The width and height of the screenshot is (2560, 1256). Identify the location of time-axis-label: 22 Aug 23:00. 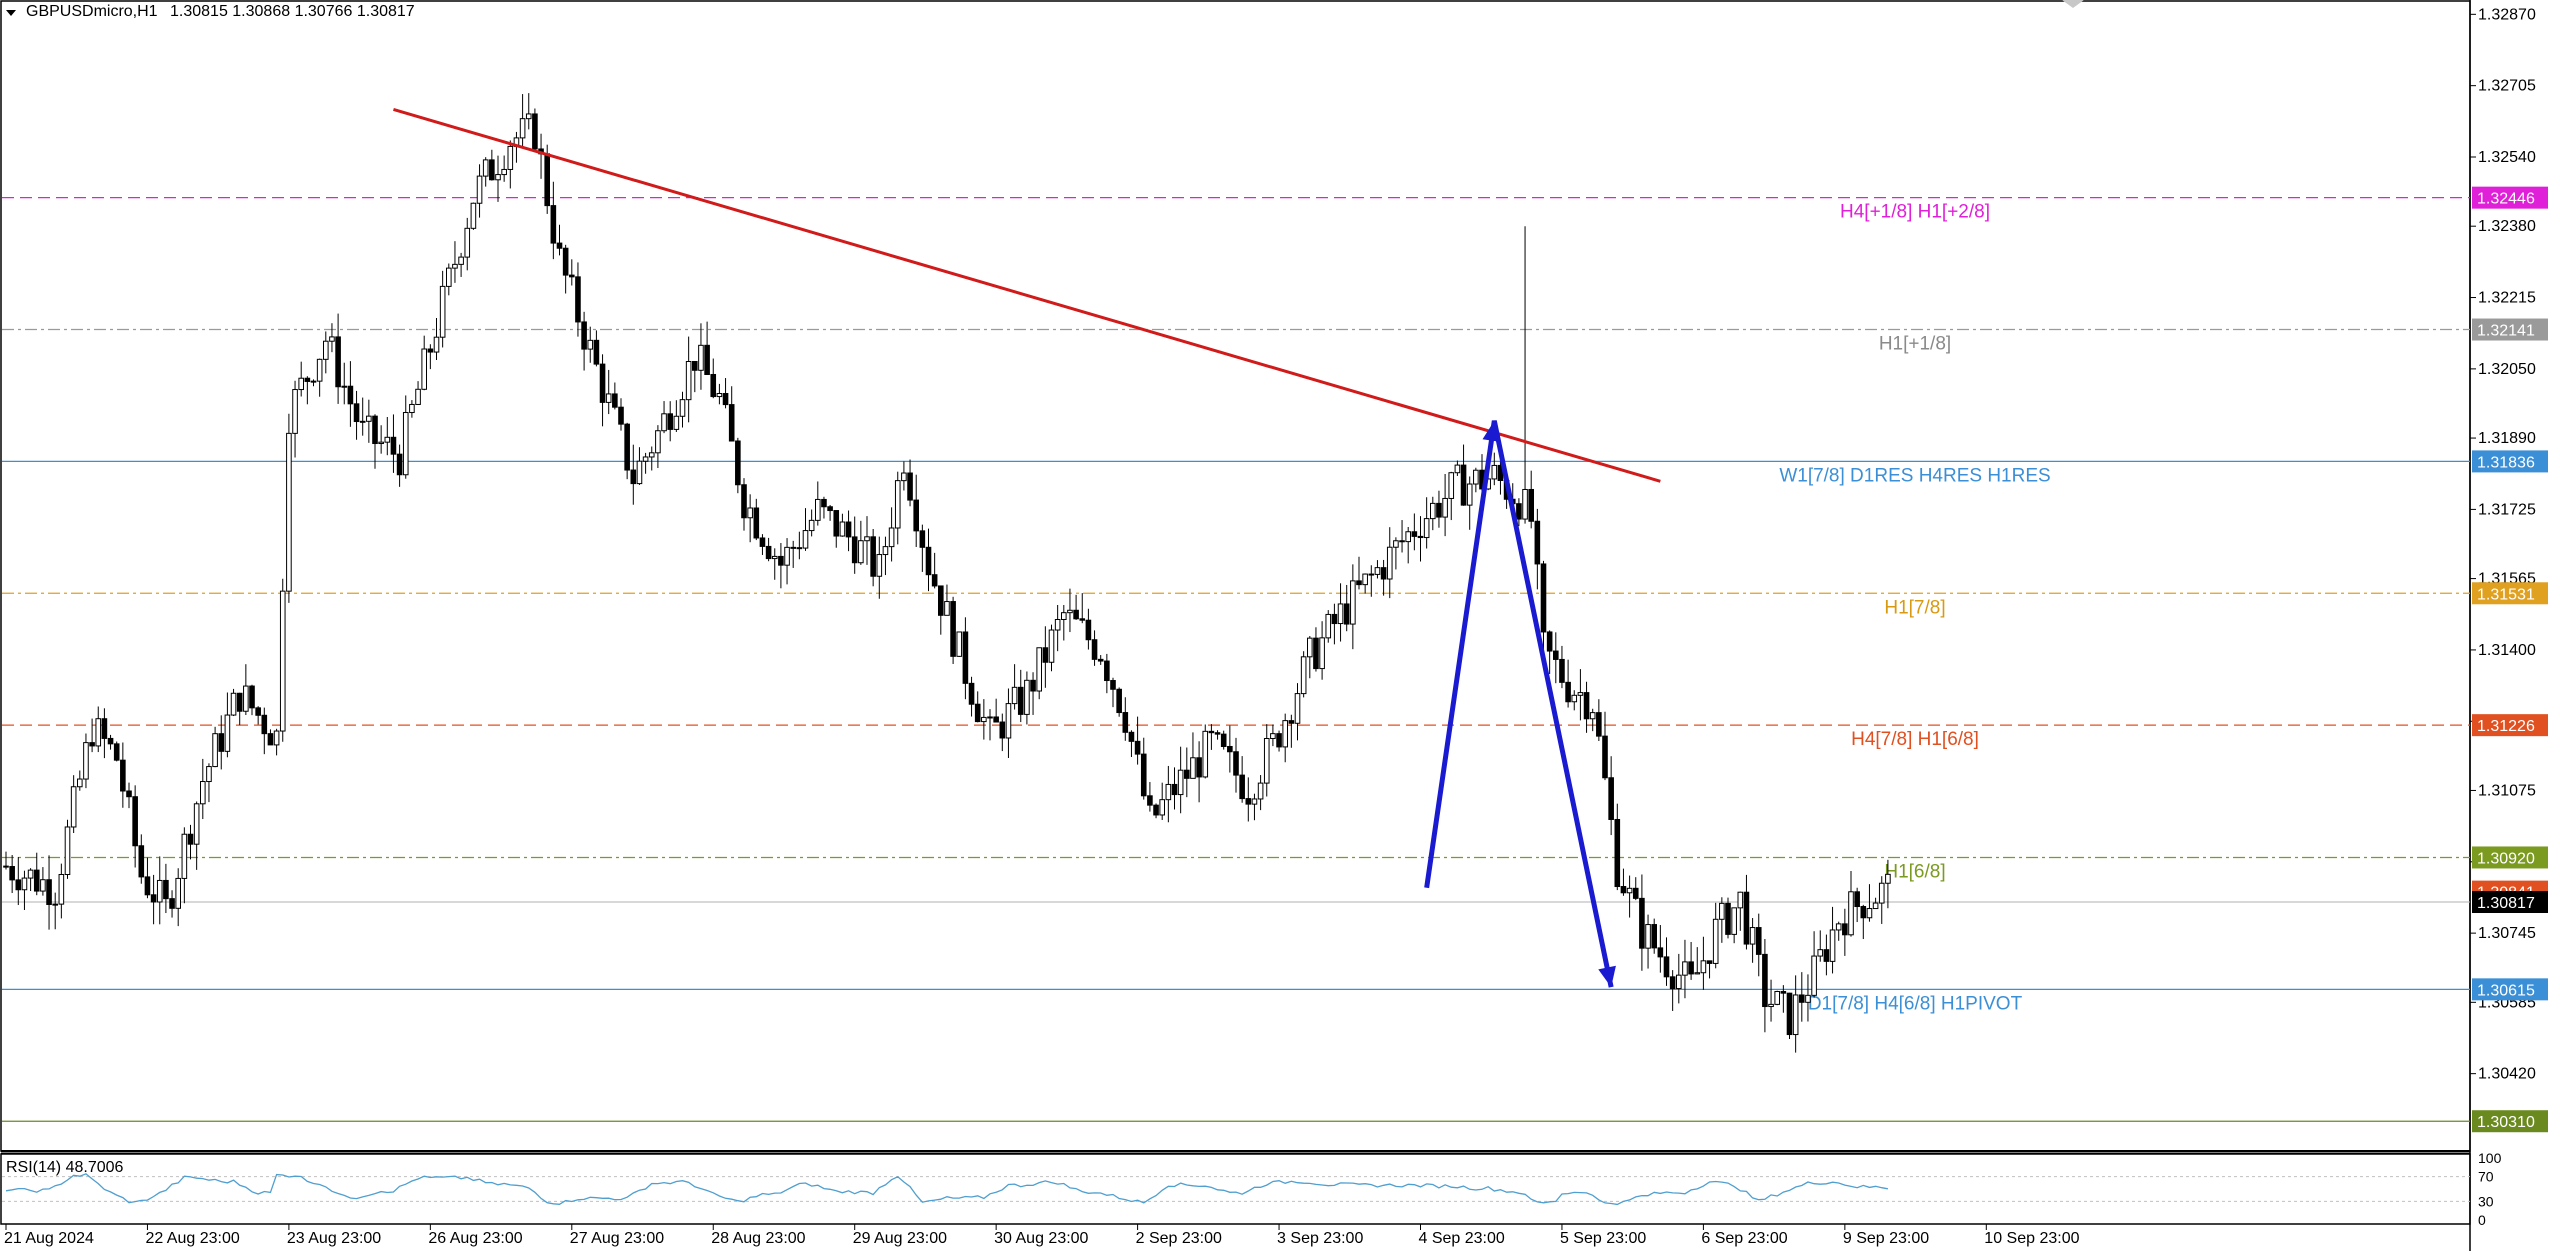
(192, 1238).